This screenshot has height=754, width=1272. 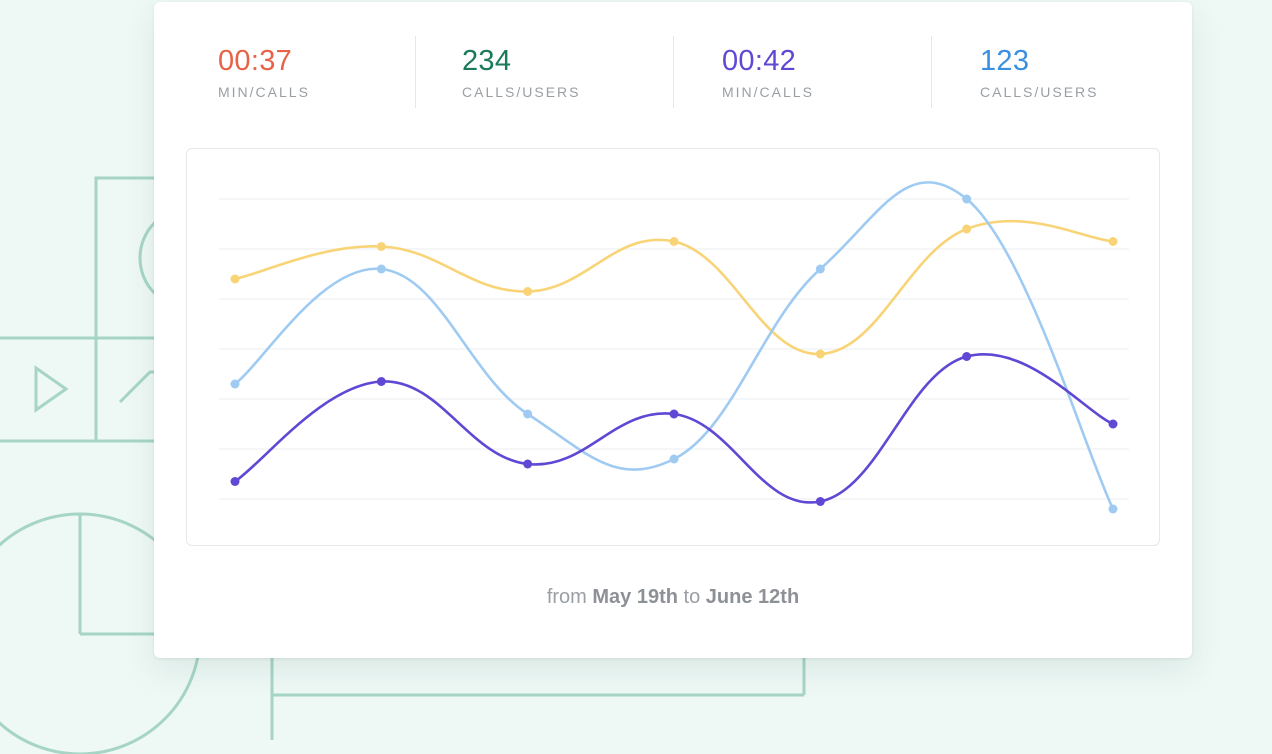 What do you see at coordinates (328, 71) in the screenshot?
I see `stat-avg-min-calls-1: 00:37 MIN/CALLS` at bounding box center [328, 71].